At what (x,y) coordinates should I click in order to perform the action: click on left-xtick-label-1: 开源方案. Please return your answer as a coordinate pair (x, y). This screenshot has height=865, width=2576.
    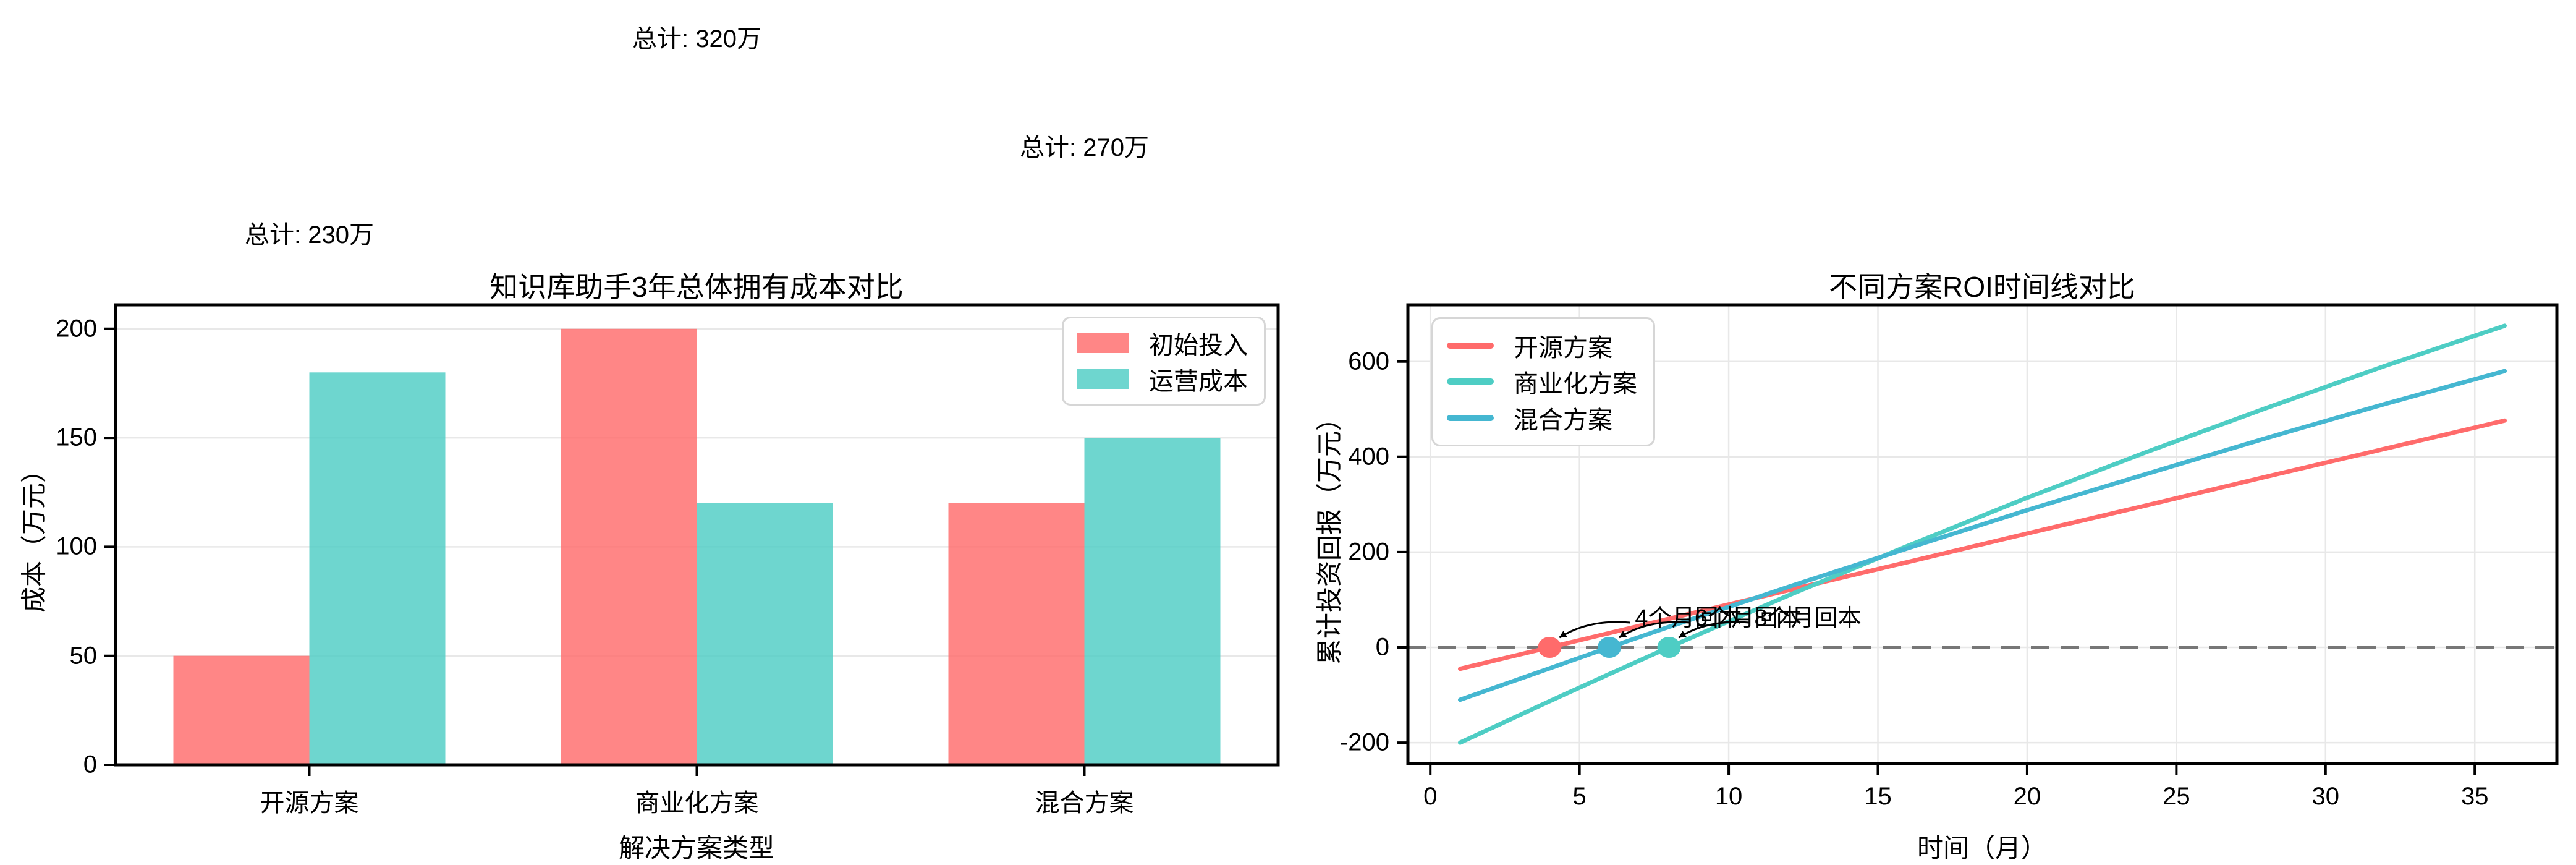
    Looking at the image, I should click on (309, 804).